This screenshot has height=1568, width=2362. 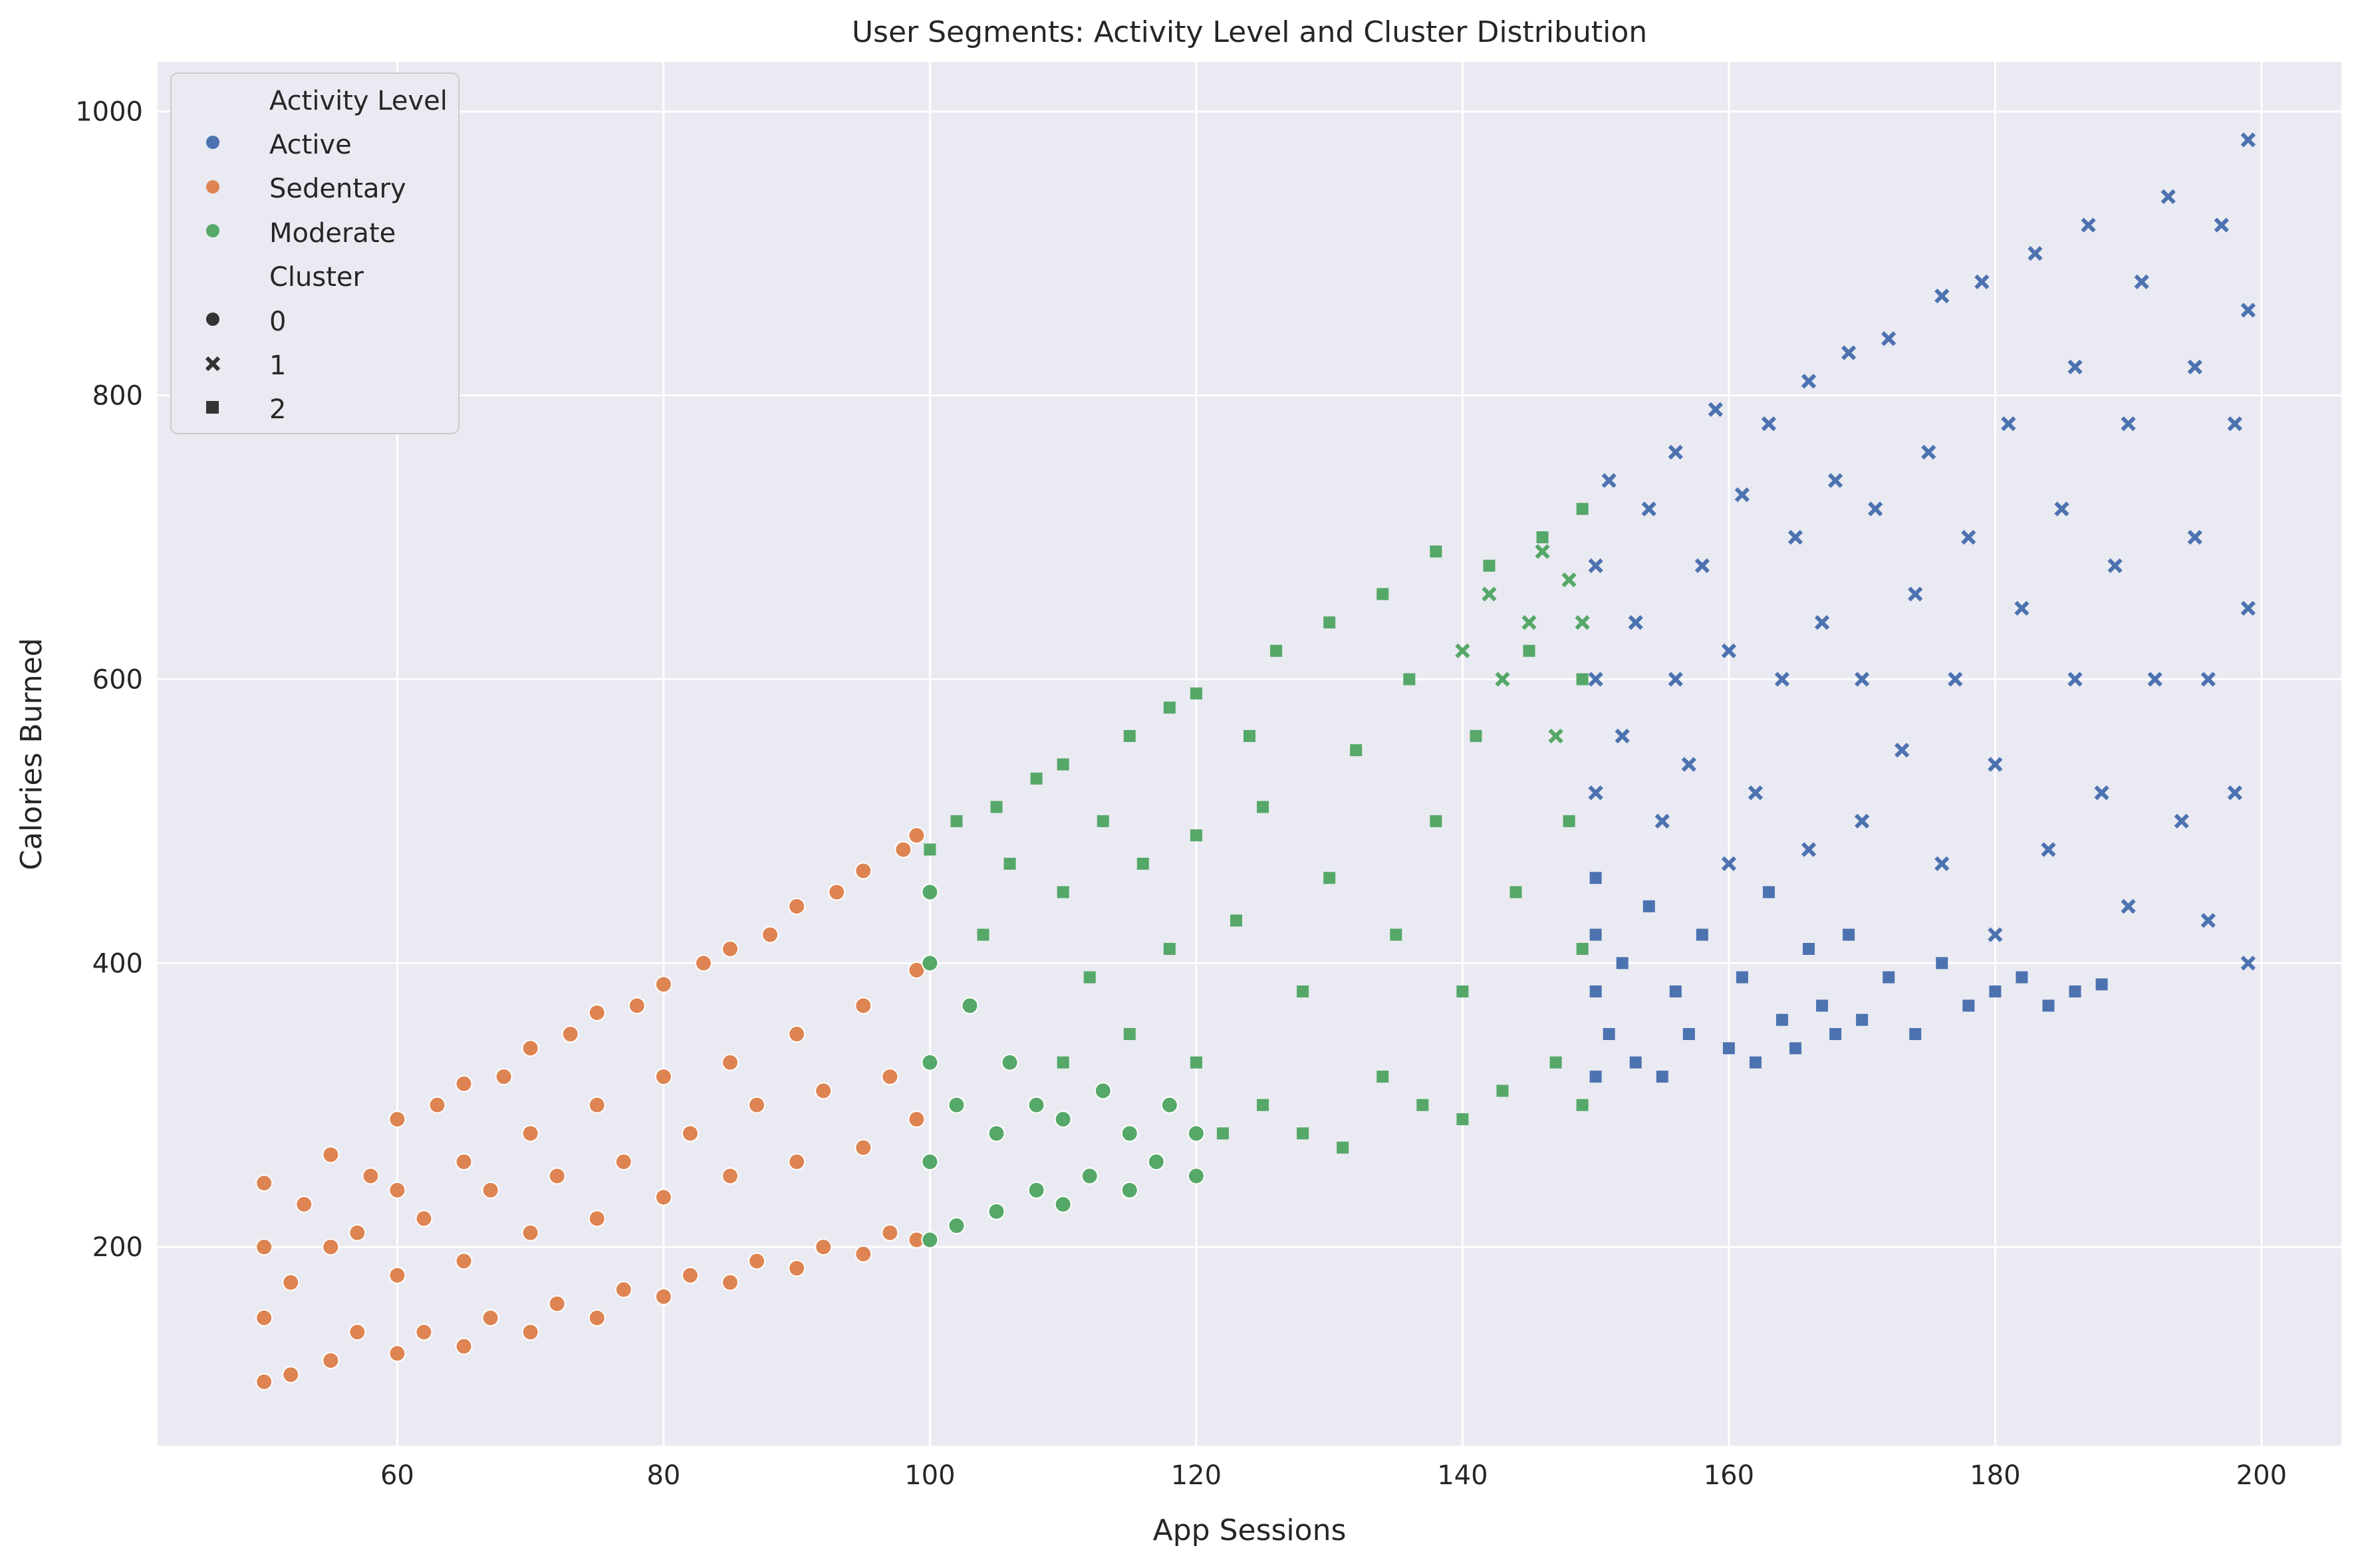 I want to click on y-tick-label: 600, so click(x=118, y=679).